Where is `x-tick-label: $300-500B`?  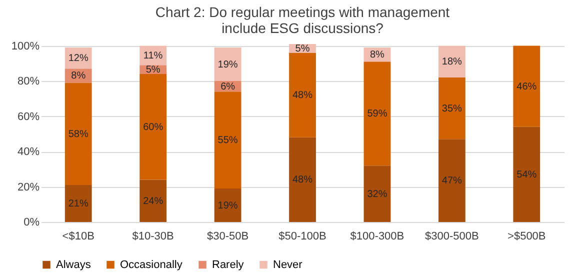 x-tick-label: $300-500B is located at coordinates (452, 236).